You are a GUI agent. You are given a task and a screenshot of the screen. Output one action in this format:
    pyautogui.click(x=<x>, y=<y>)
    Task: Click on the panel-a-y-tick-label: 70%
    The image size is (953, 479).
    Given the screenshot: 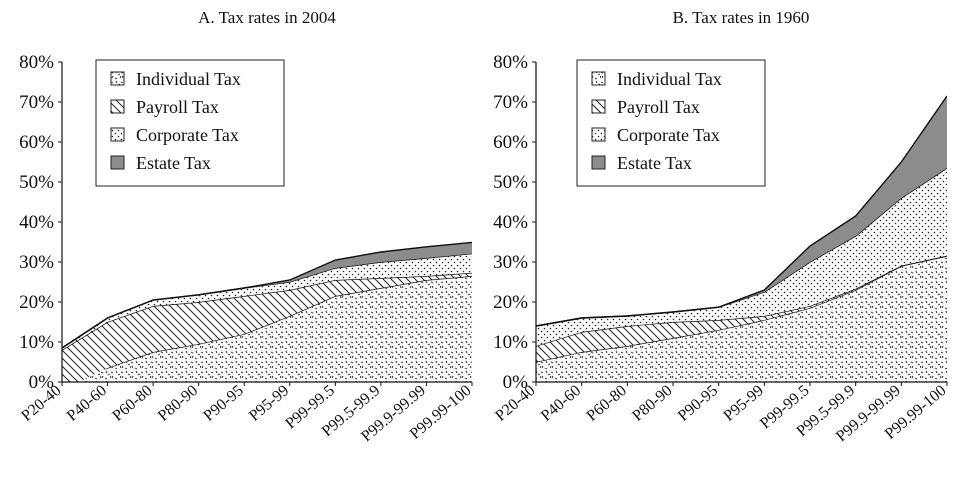 What is the action you would take?
    pyautogui.click(x=36, y=102)
    